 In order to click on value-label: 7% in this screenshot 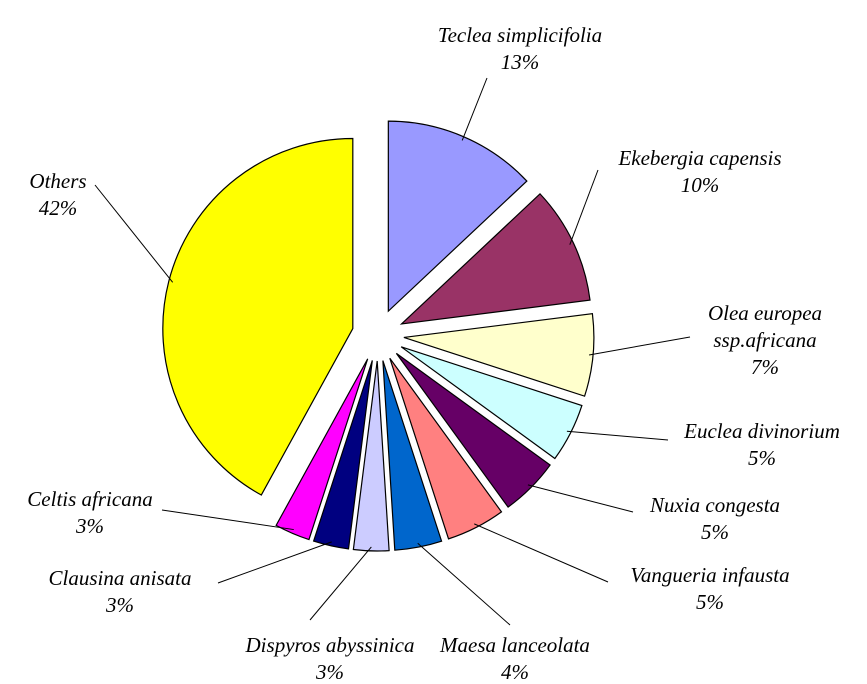, I will do `click(765, 367)`.